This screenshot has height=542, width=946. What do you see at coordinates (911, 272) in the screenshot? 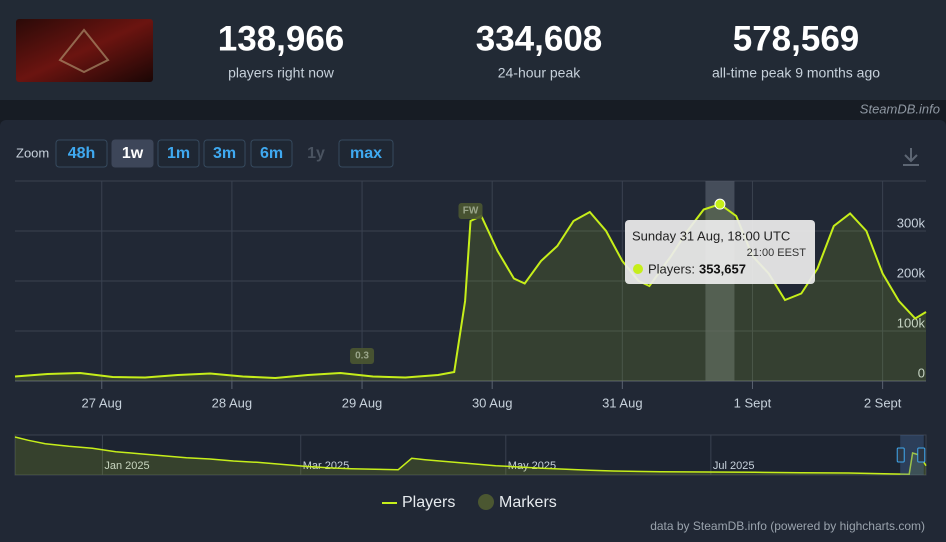
I see `y-tick-label: 200k` at bounding box center [911, 272].